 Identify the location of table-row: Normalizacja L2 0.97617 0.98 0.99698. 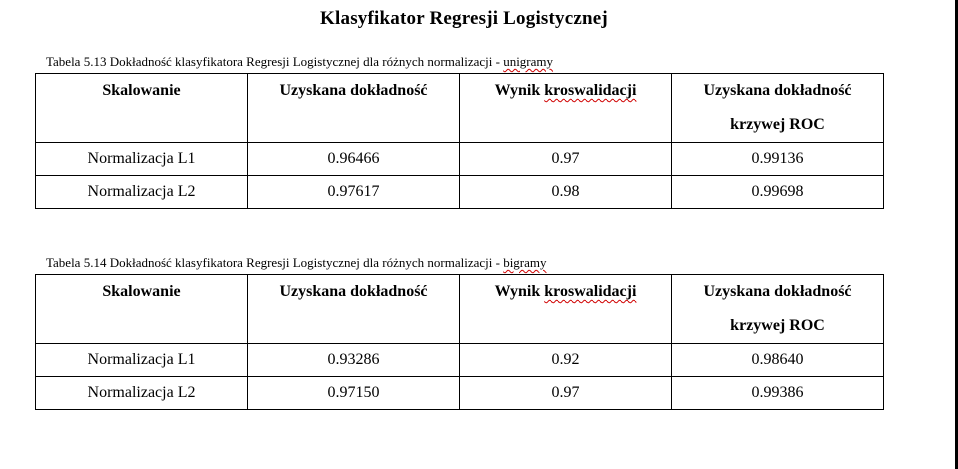
(459, 192).